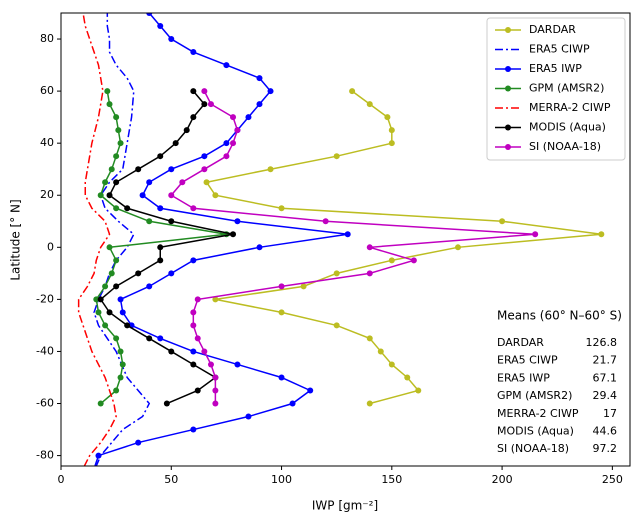 Image resolution: width=637 pixels, height=519 pixels. I want to click on means-name: MERRA-2 CIWP, so click(538, 413).